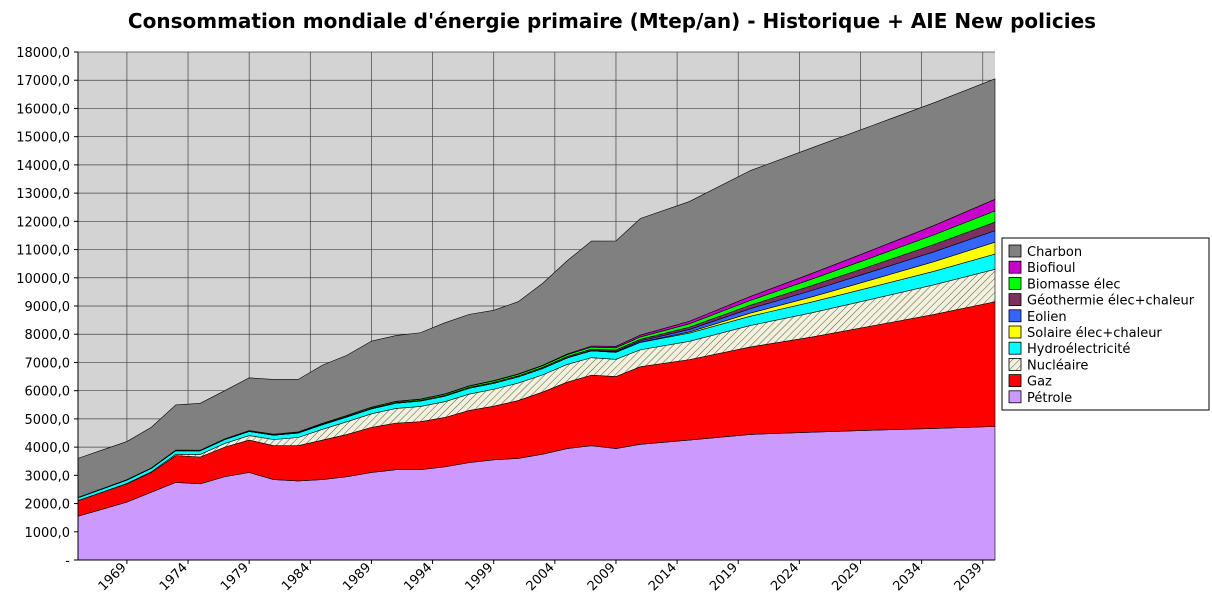 Image resolution: width=1212 pixels, height=604 pixels. I want to click on legend-label: Nucléaire, so click(1057, 365).